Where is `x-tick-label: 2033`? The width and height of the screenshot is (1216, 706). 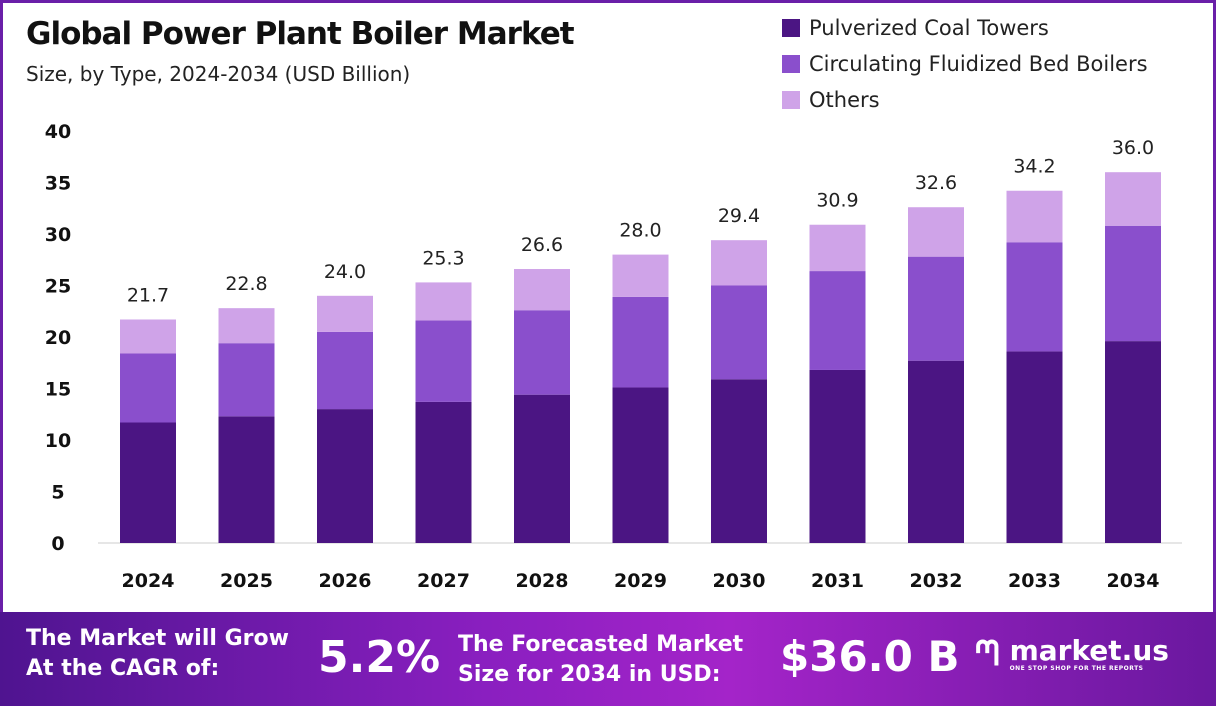
x-tick-label: 2033 is located at coordinates (1034, 581).